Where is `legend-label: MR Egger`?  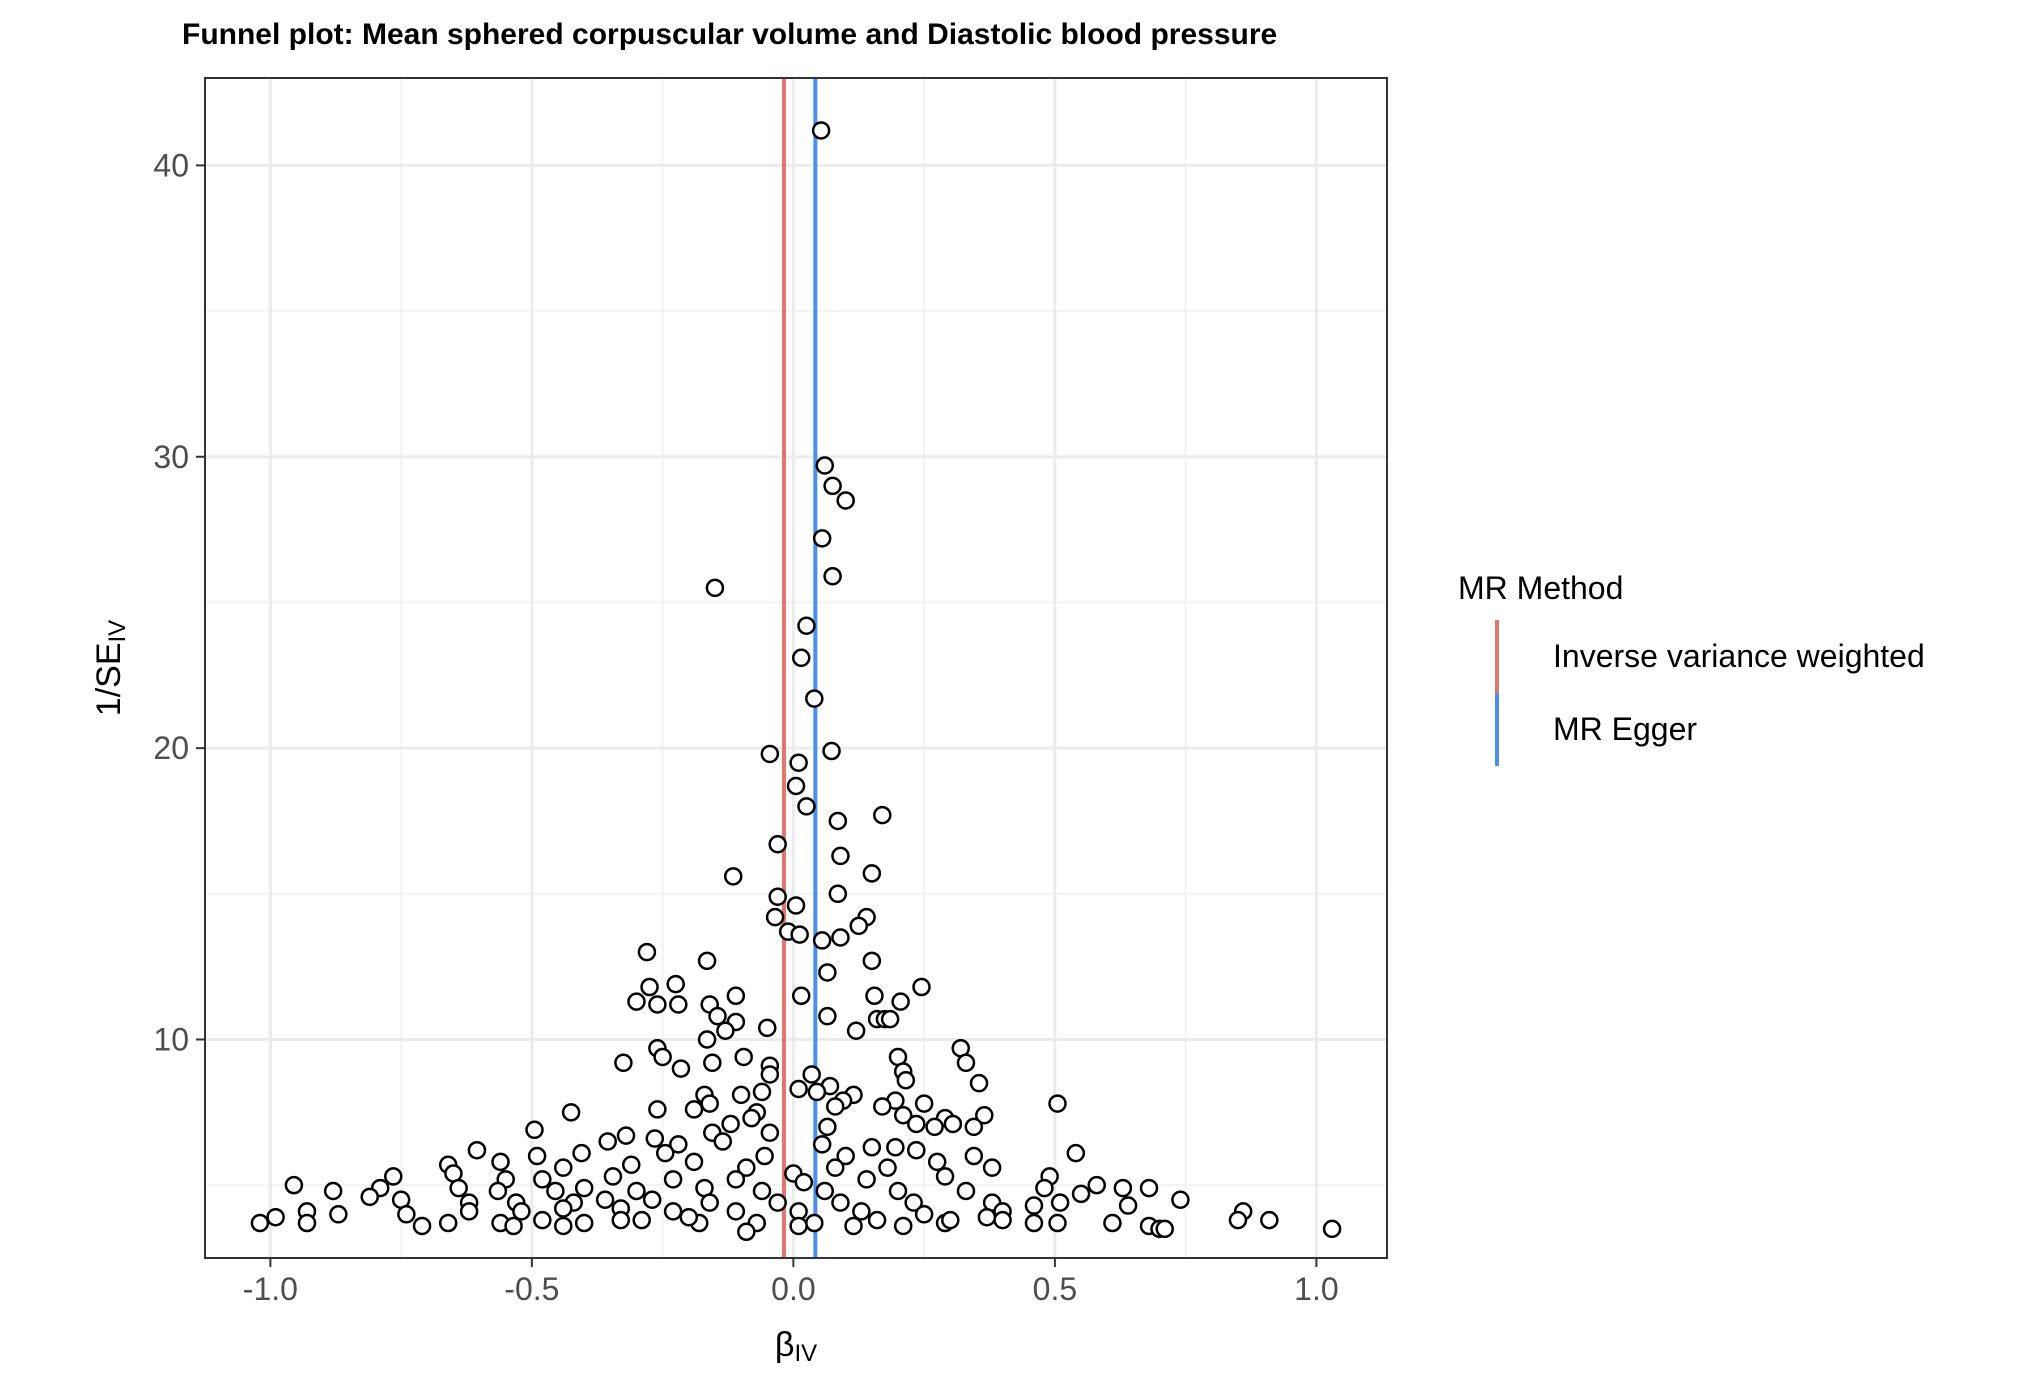
legend-label: MR Egger is located at coordinates (1625, 729).